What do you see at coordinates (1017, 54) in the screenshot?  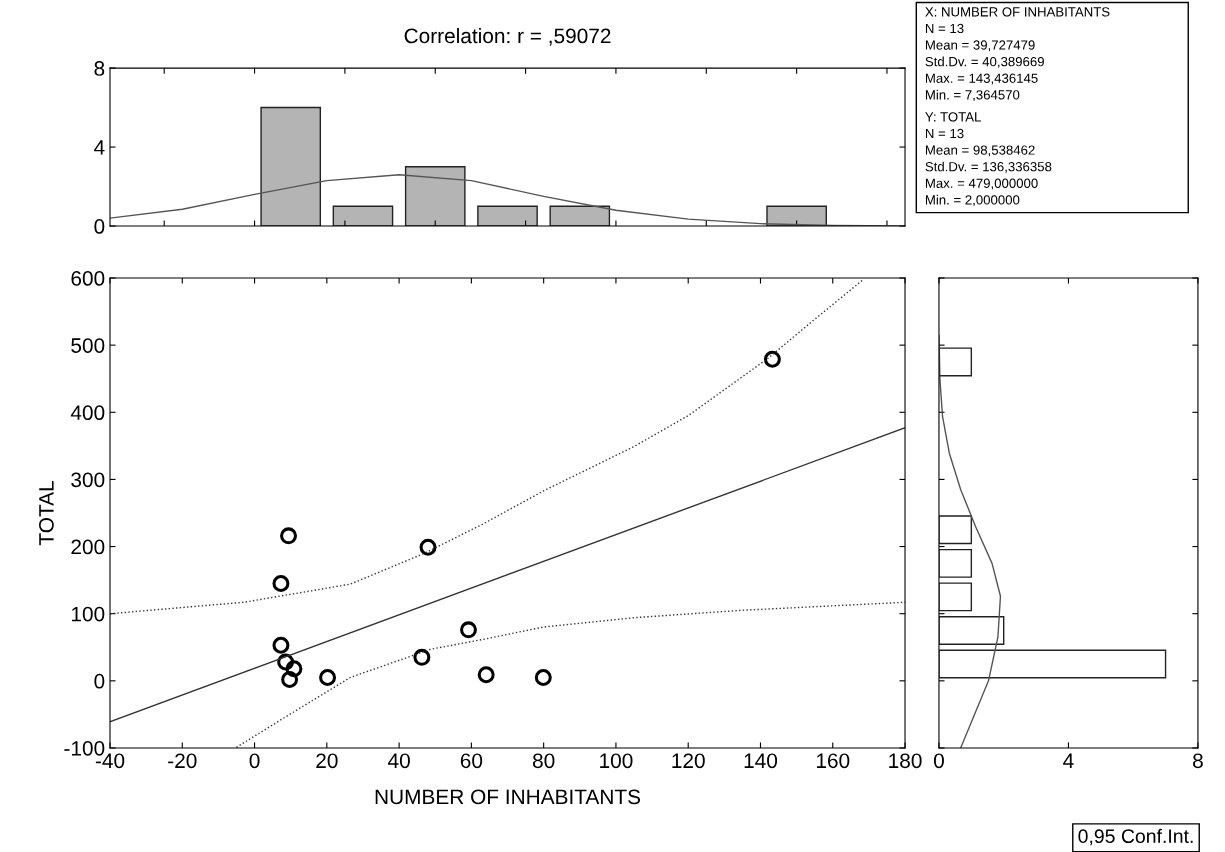 I see `text: X: NUMBER OF INHABITANTS N = 13 Mean = 39,727479 Std.Dv. = 40,389669 Max. = 143,436145 Min. = 7,364570` at bounding box center [1017, 54].